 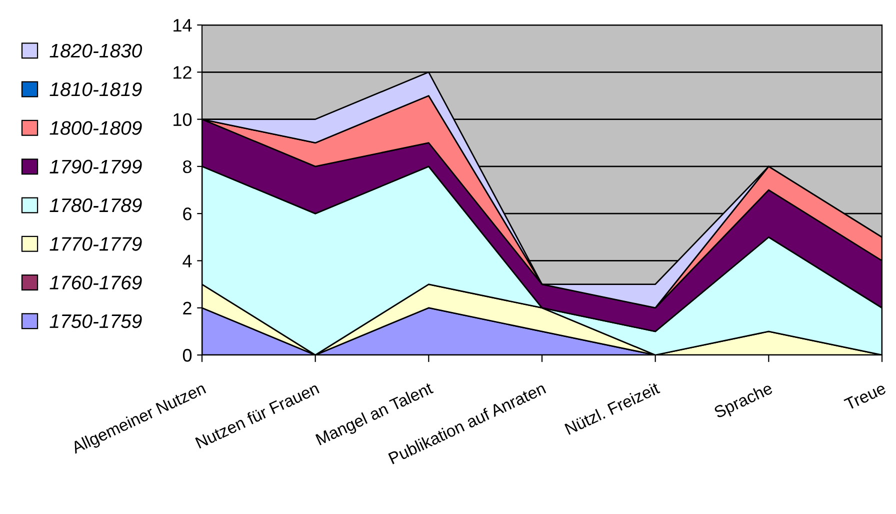 I want to click on legend-label: 1790-1799, so click(x=96, y=167).